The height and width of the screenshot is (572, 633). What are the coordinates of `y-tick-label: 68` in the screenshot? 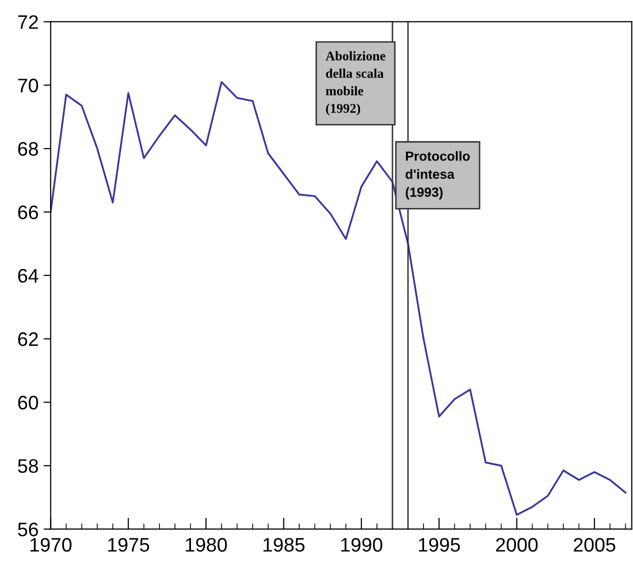 It's located at (28, 149).